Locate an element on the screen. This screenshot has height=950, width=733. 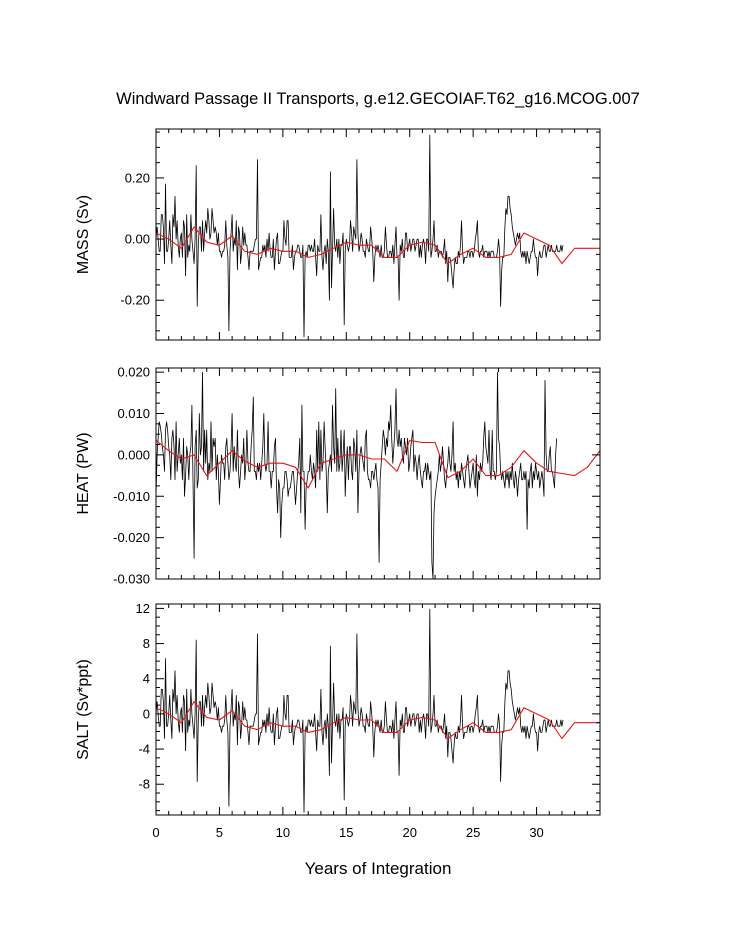
series-line-salt-monthly is located at coordinates (360, 710).